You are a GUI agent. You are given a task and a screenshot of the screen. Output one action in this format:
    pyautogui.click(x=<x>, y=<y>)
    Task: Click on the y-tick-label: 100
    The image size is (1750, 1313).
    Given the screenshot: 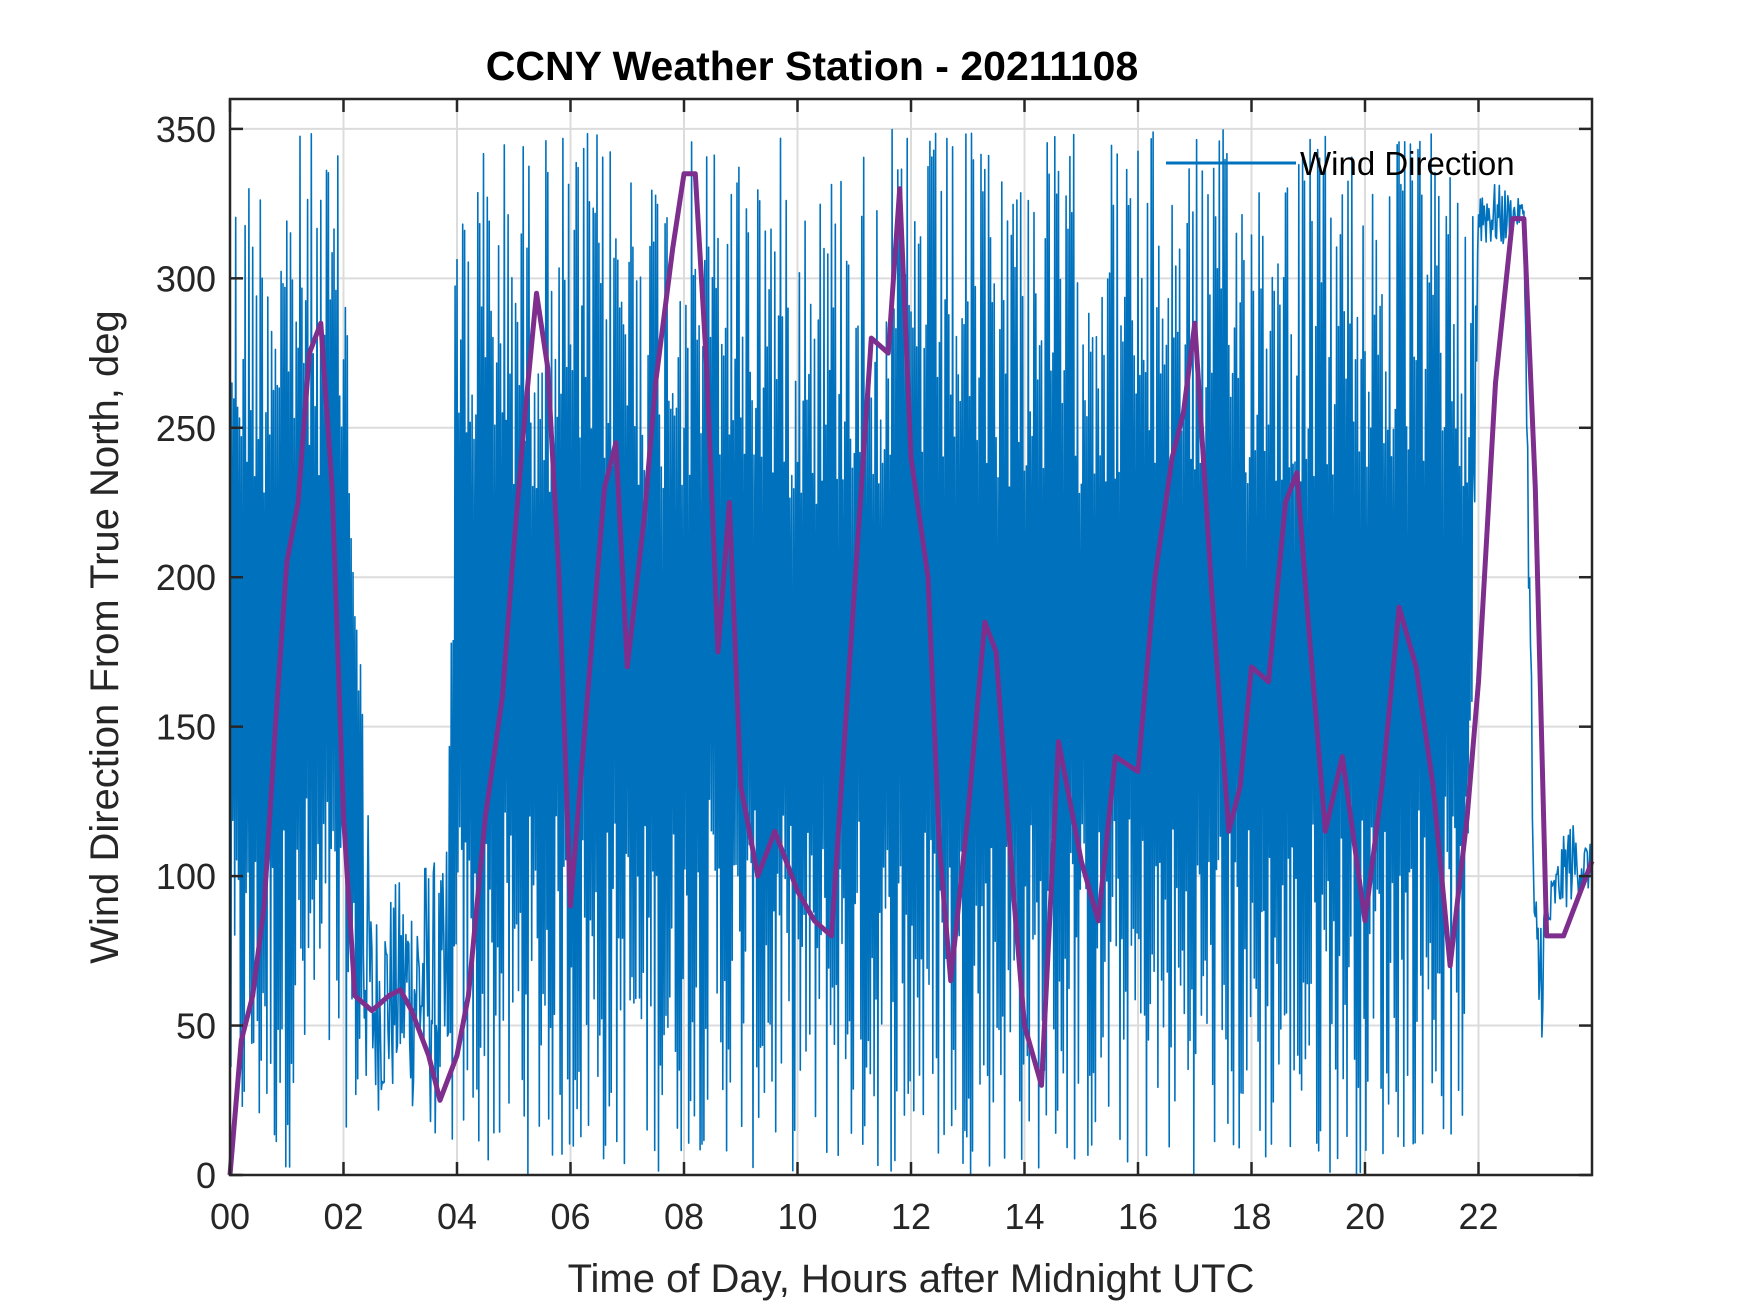 What is the action you would take?
    pyautogui.click(x=186, y=876)
    